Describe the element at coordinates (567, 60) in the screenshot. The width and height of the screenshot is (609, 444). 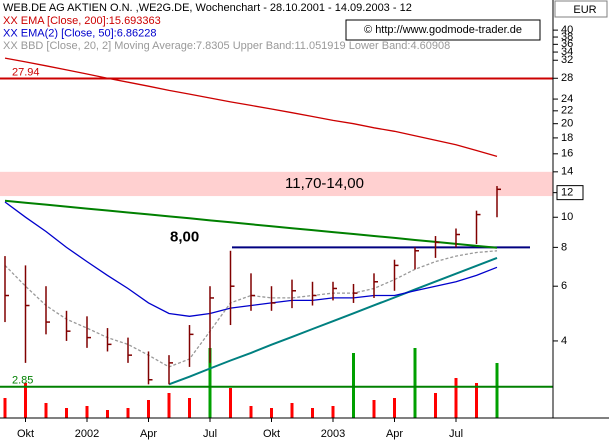
I see `y-tick-label: 32` at that location.